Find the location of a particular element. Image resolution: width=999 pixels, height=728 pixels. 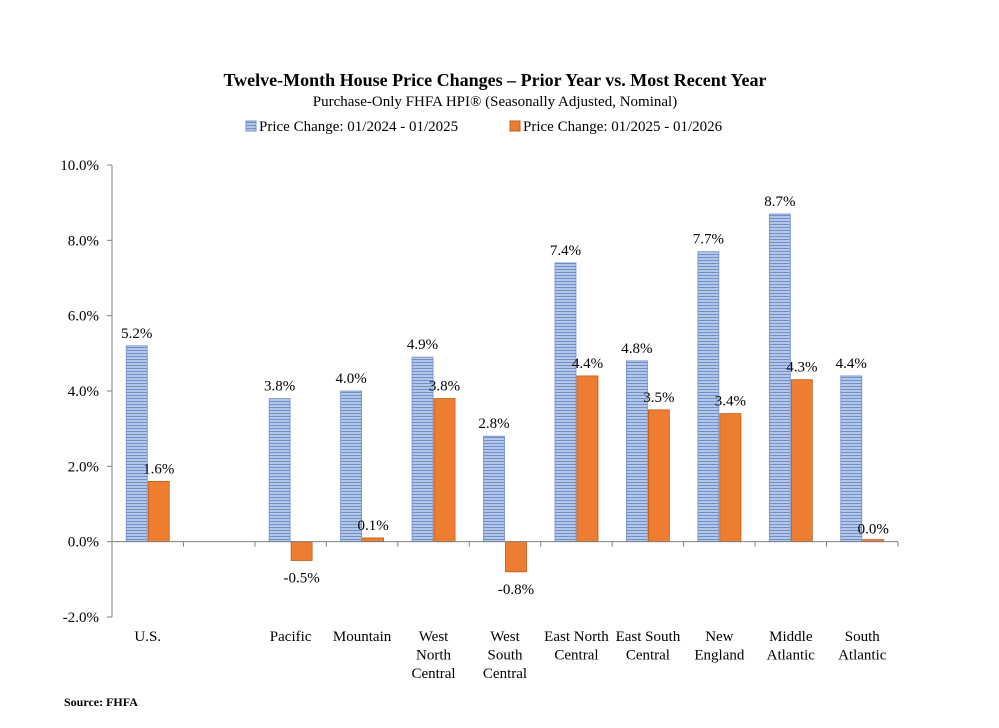

x-category-label: Mountain is located at coordinates (362, 637).